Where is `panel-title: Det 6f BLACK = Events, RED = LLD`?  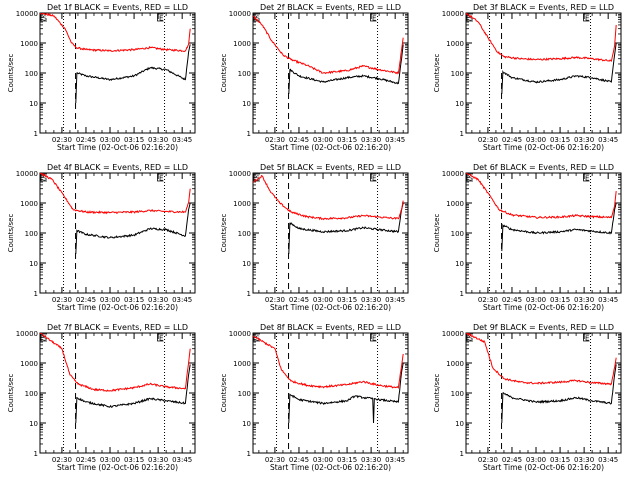
panel-title: Det 6f BLACK = Events, RED = LLD is located at coordinates (543, 167).